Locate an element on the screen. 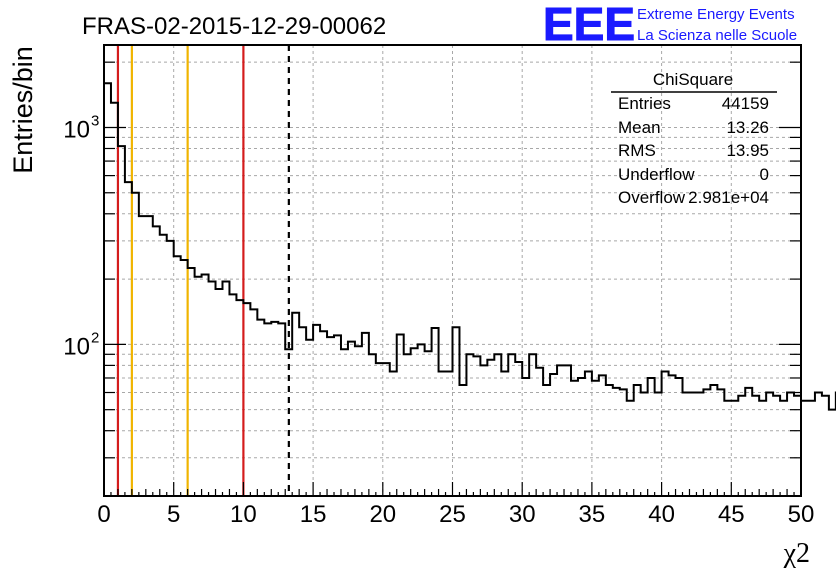 This screenshot has width=836, height=572. stats-row-label: Underflow is located at coordinates (656, 174).